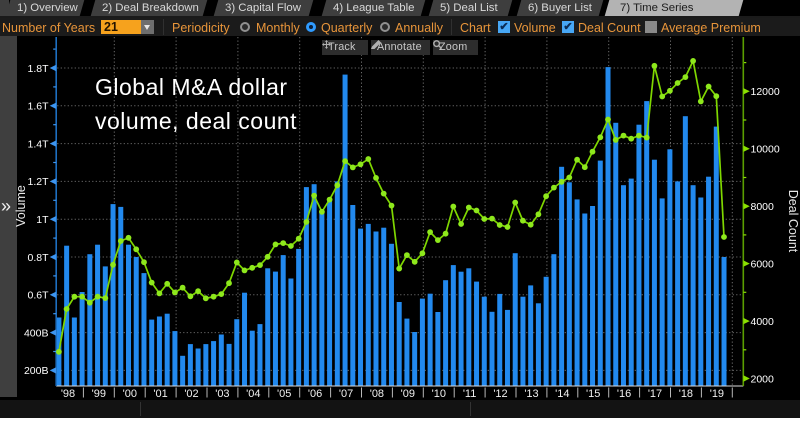 The width and height of the screenshot is (800, 448). I want to click on svg-text: 1.6T, so click(38, 107).